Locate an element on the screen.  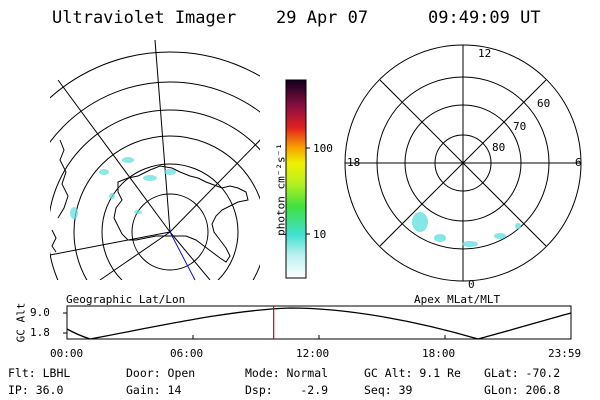
sequence-value: Seq: 39 is located at coordinates (388, 390).